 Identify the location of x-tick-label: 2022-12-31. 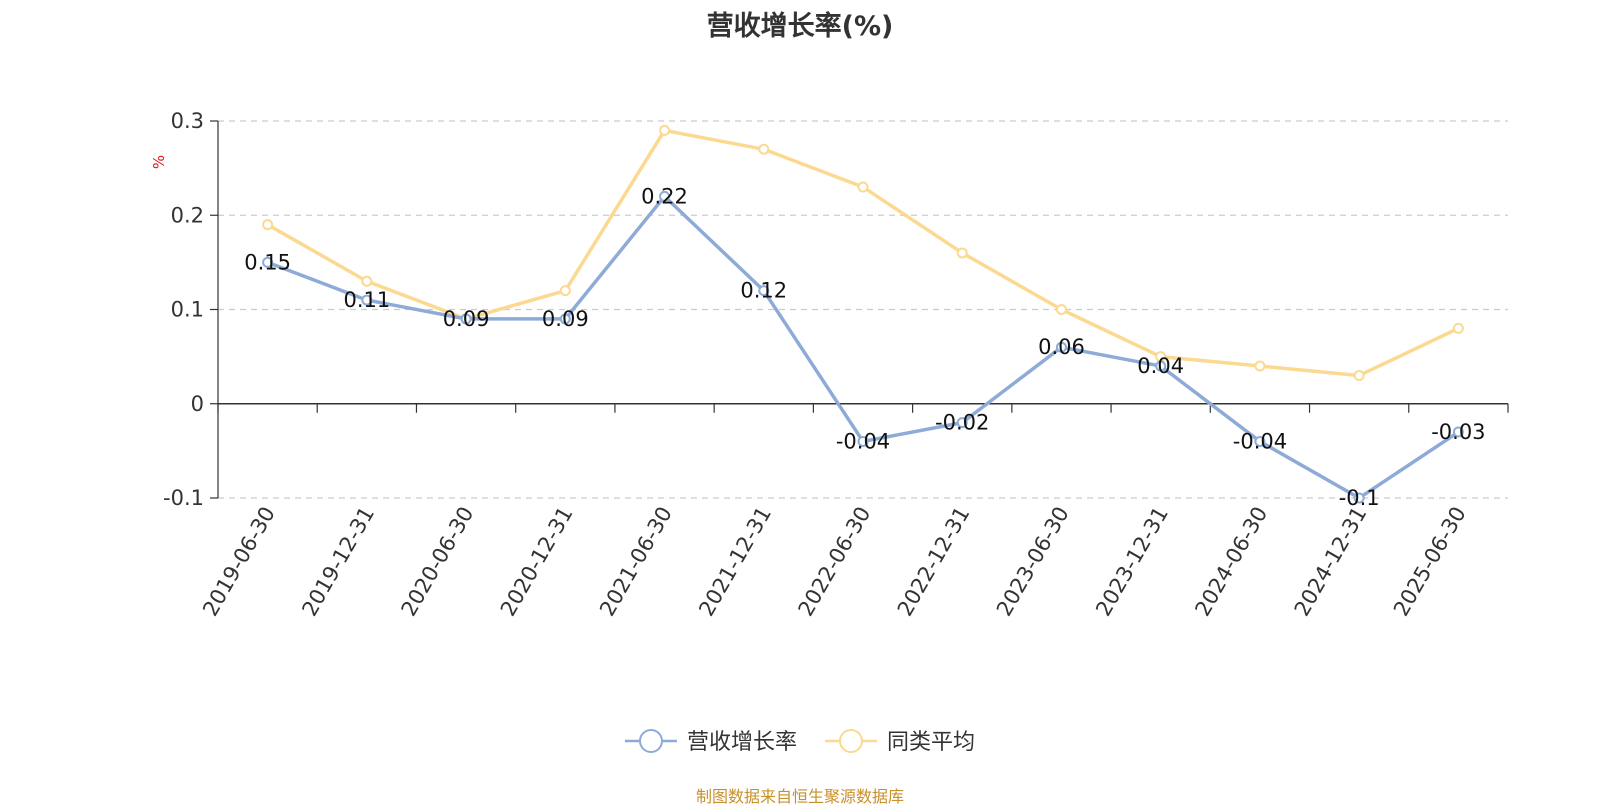
(934, 561).